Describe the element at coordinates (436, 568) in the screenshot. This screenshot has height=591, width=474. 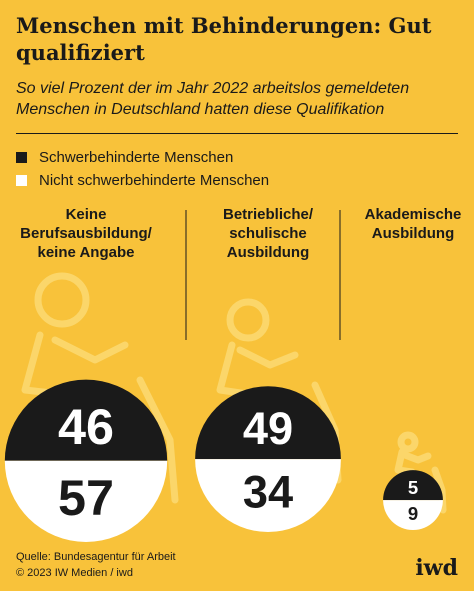
I see `logo: iwd` at that location.